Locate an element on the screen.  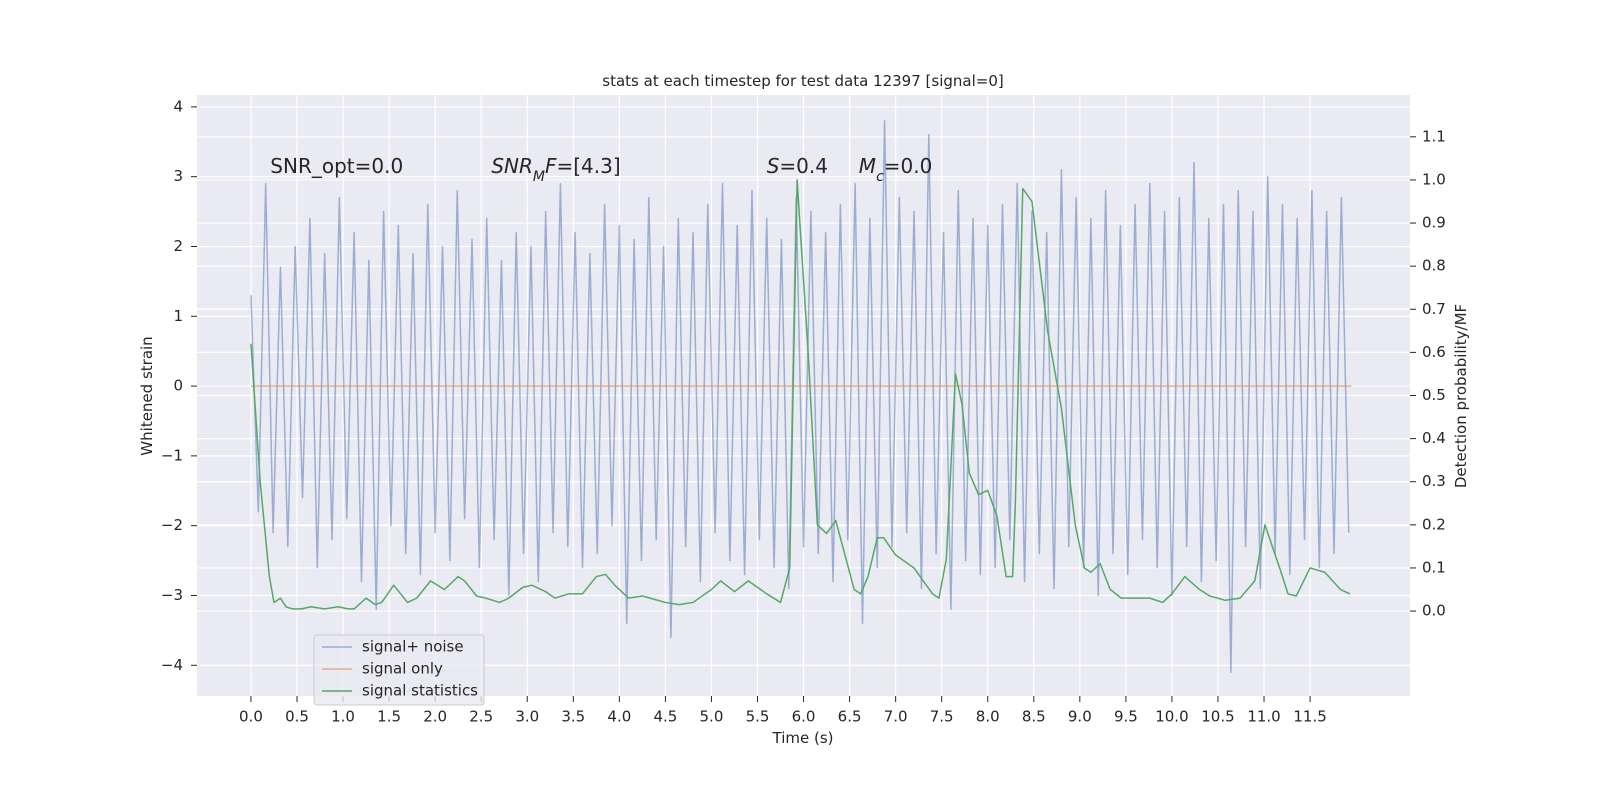
x-tick-label: 11.0 is located at coordinates (1263, 717).